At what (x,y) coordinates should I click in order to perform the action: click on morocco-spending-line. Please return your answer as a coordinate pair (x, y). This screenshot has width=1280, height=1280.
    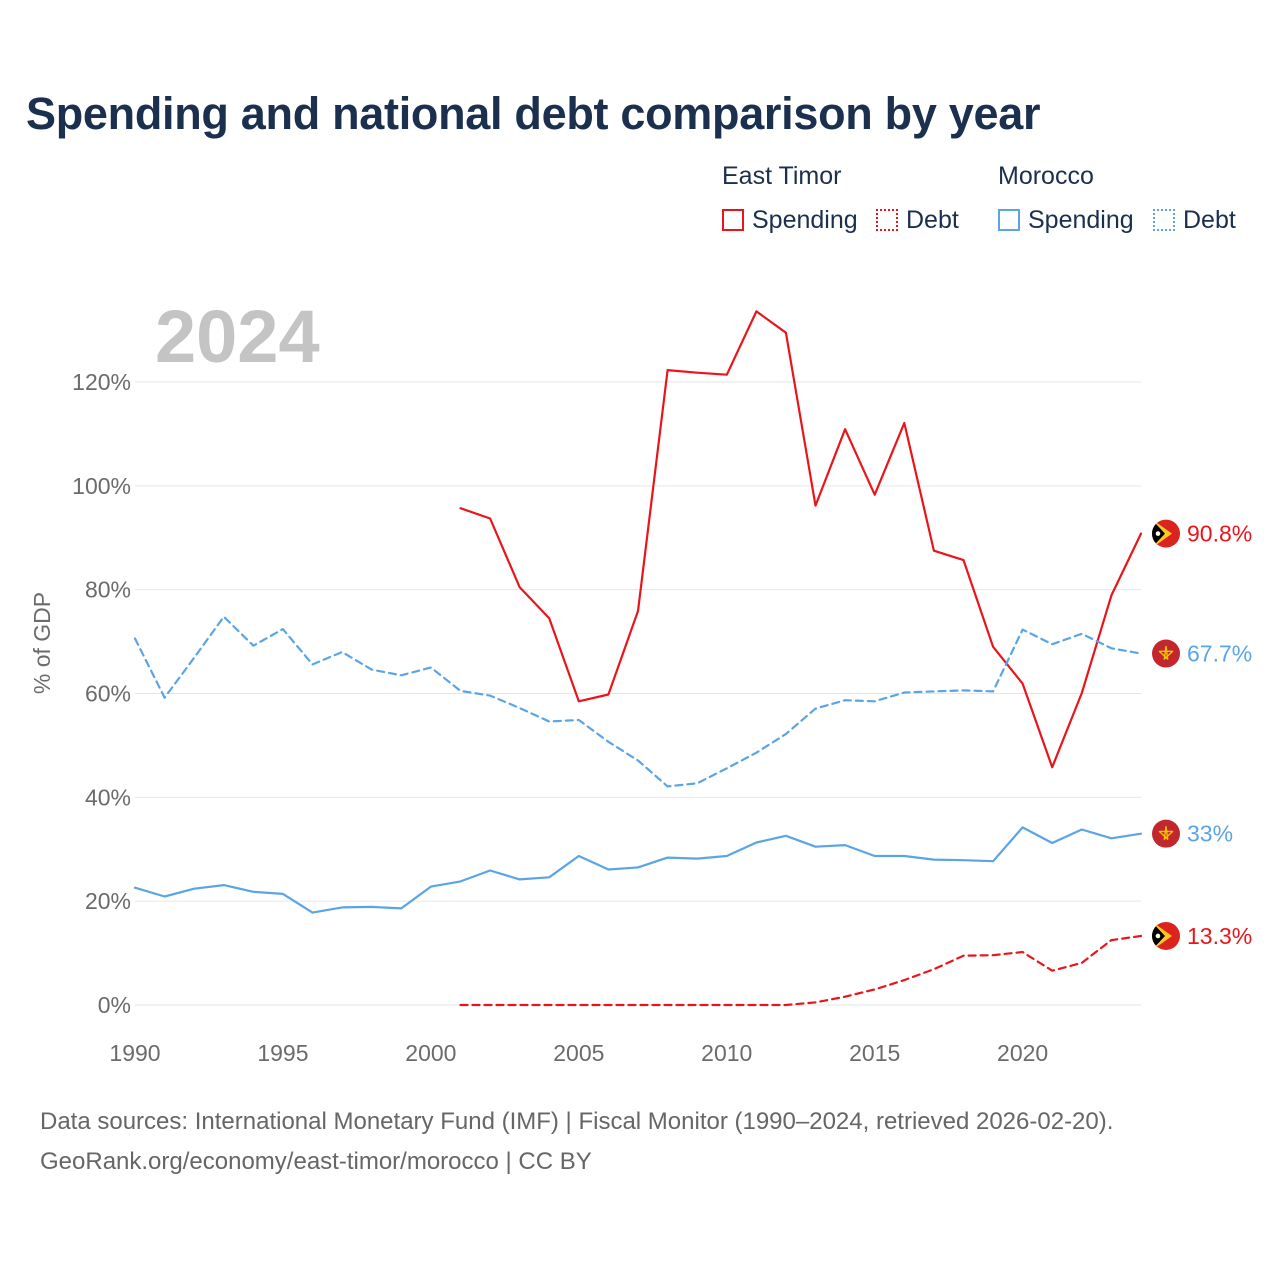
    Looking at the image, I should click on (638, 870).